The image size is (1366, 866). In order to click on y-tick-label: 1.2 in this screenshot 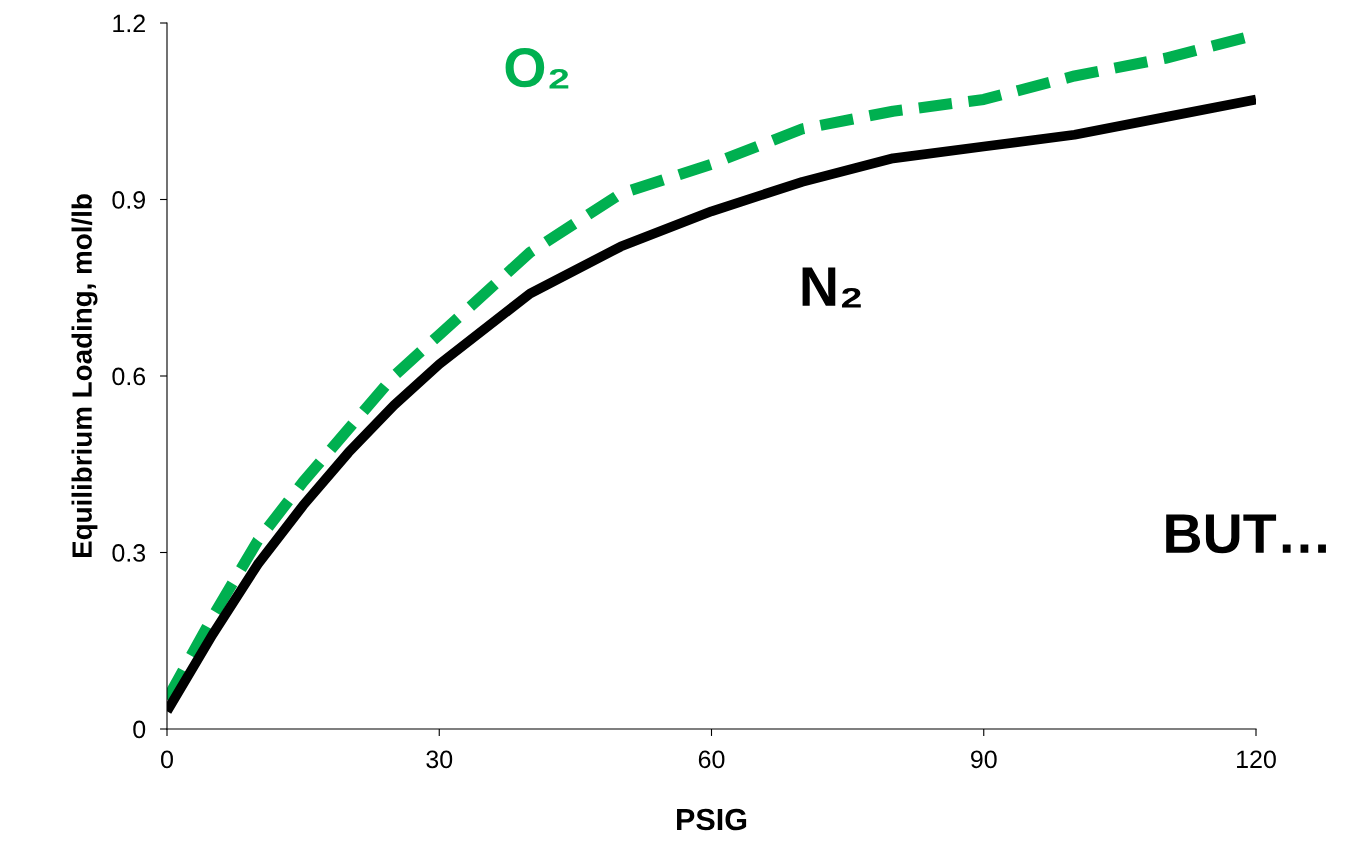, I will do `click(129, 23)`.